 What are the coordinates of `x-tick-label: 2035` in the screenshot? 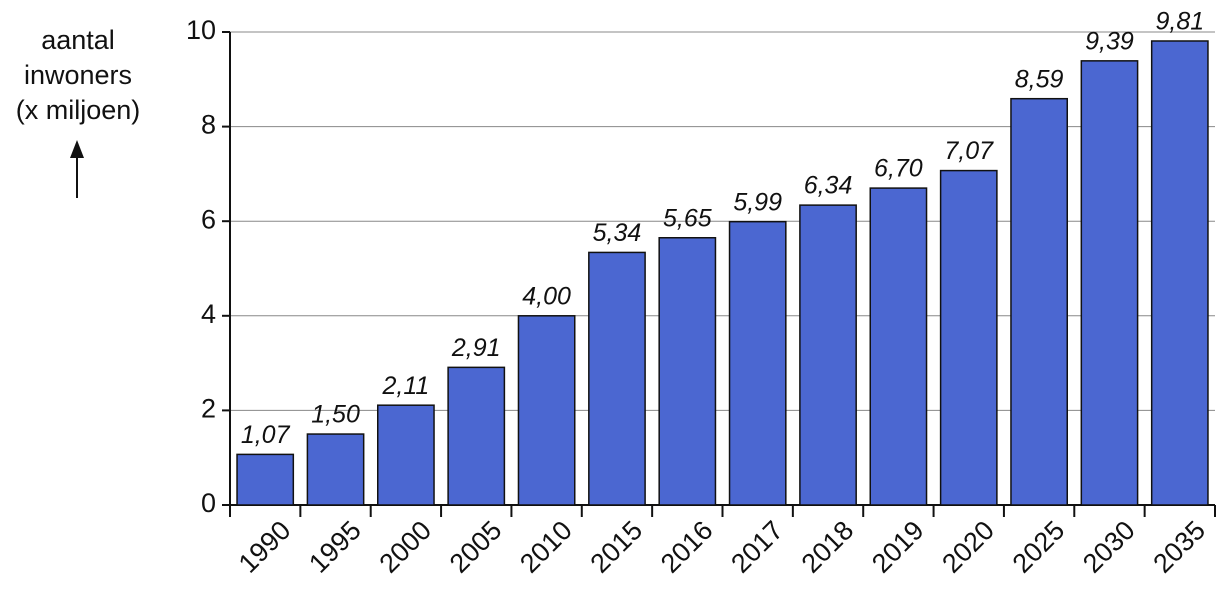 It's located at (1179, 547).